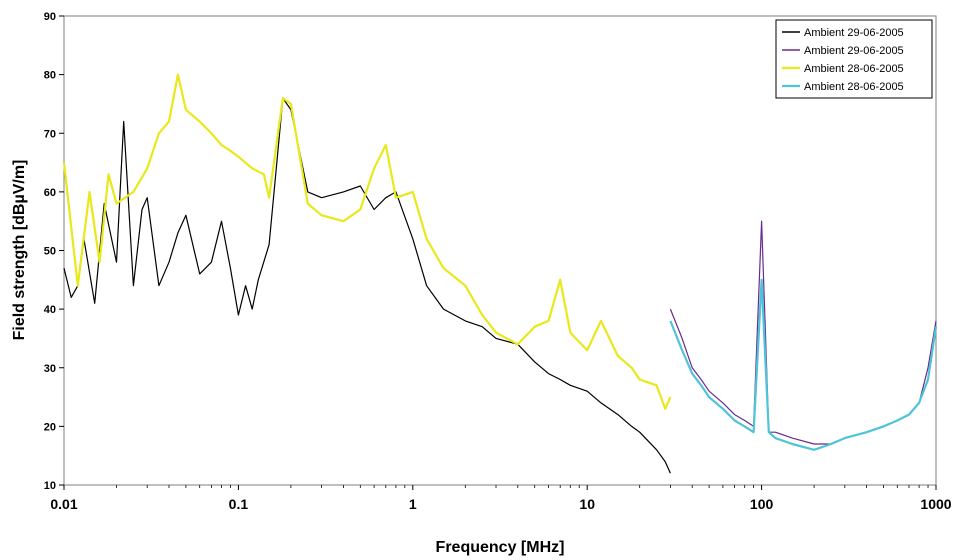  What do you see at coordinates (50, 134) in the screenshot?
I see `y-tick-label: 70` at bounding box center [50, 134].